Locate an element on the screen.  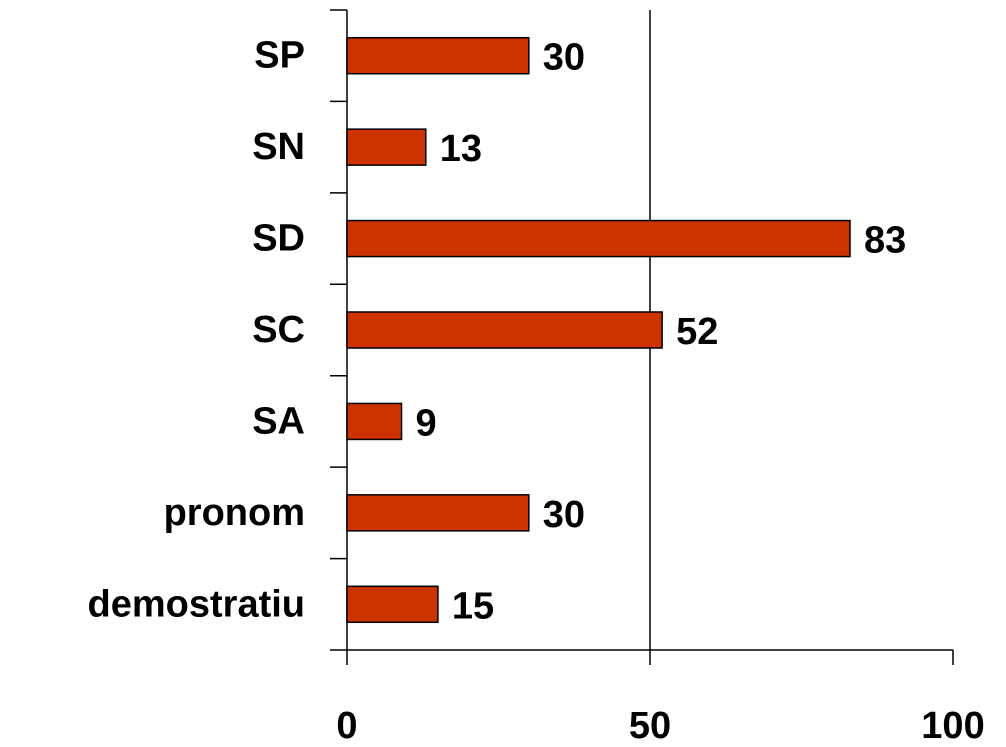
x-tick-label: 100 is located at coordinates (952, 726).